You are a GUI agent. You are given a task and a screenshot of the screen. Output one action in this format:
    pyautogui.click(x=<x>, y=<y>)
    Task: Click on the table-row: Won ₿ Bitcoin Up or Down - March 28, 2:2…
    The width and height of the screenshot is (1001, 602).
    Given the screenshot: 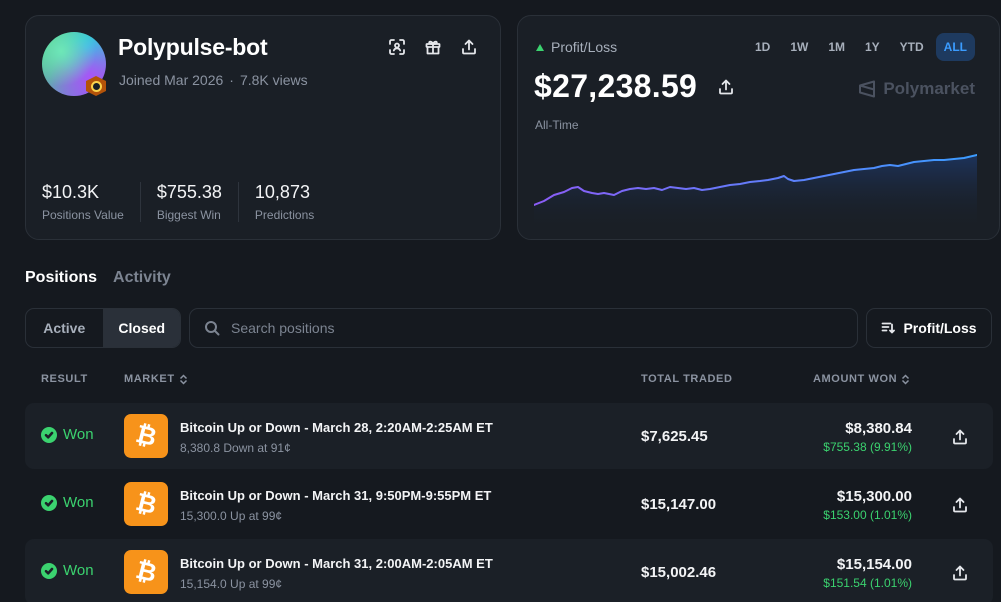 What is the action you would take?
    pyautogui.click(x=509, y=436)
    